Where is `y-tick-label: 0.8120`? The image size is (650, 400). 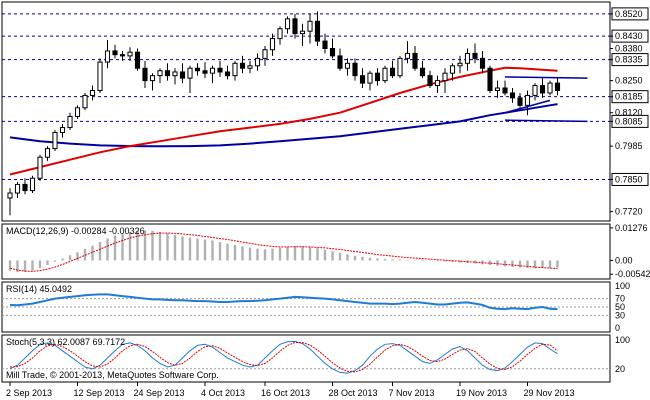 y-tick-label: 0.8120 is located at coordinates (629, 113).